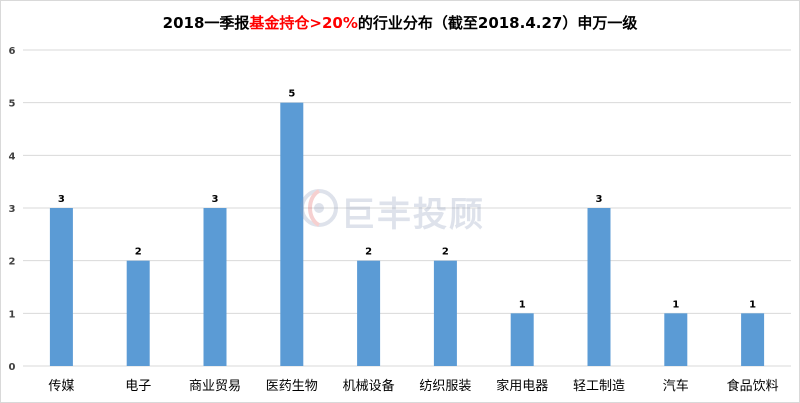 The image size is (800, 403). What do you see at coordinates (291, 94) in the screenshot?
I see `data-label: 5` at bounding box center [291, 94].